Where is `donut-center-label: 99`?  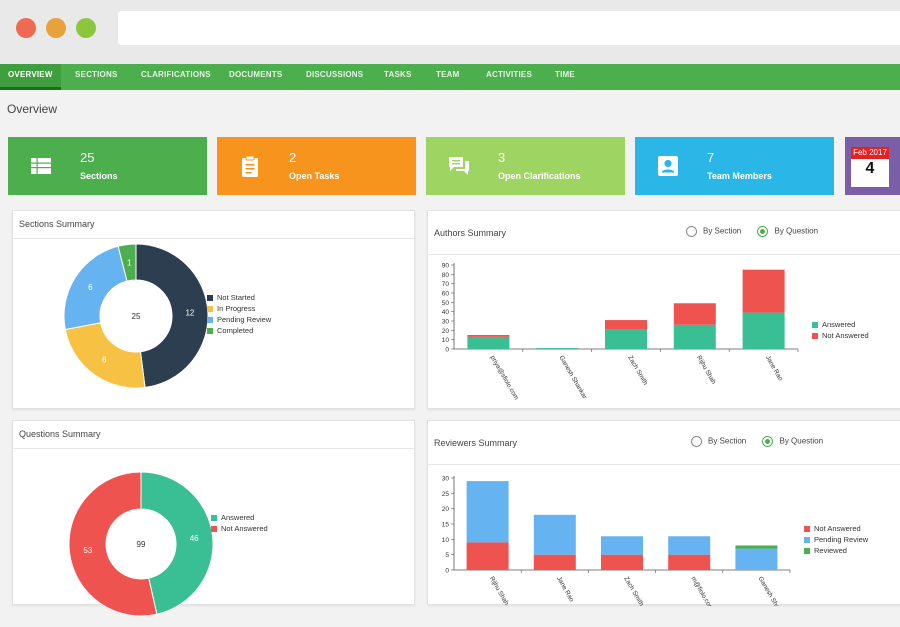
donut-center-label: 99 is located at coordinates (141, 544).